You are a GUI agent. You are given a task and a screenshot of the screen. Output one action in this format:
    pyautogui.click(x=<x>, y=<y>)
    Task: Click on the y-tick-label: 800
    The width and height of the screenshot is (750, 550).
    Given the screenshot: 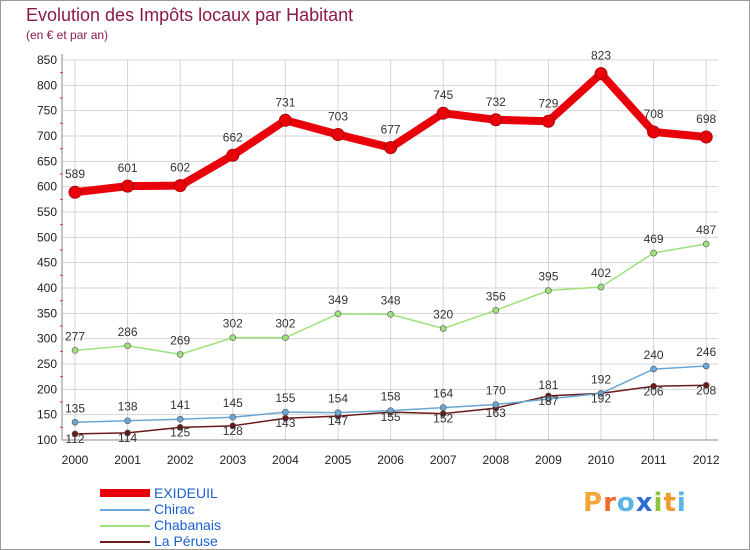 What is the action you would take?
    pyautogui.click(x=47, y=85)
    